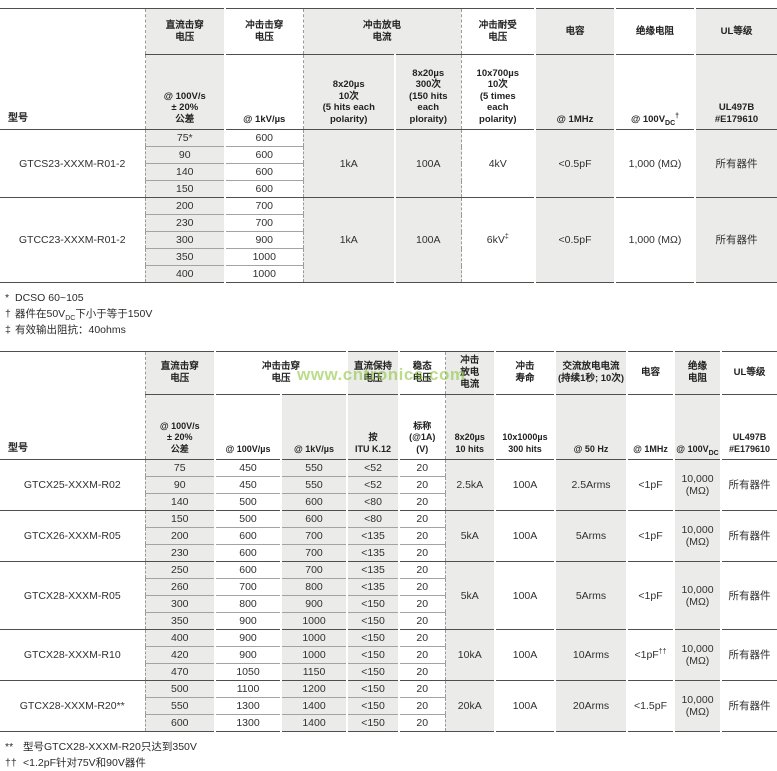 The image size is (777, 771). Describe the element at coordinates (247, 689) in the screenshot. I see `value-cell: 1100` at that location.